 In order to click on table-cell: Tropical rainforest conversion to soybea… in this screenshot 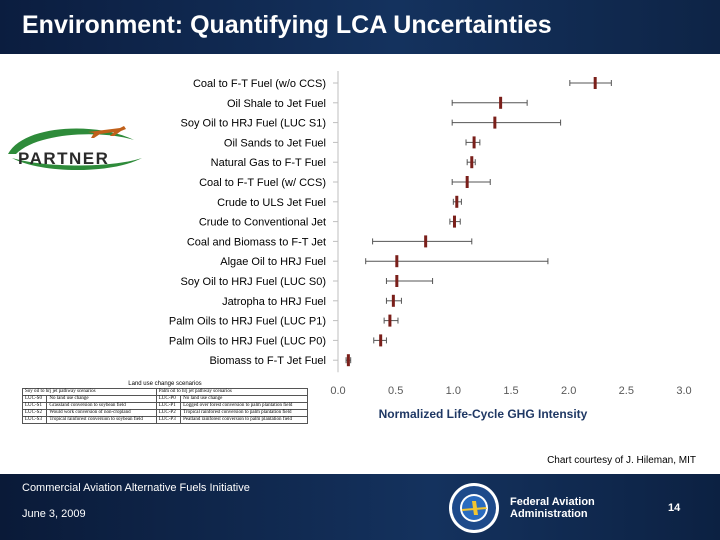, I will do `click(101, 420)`.